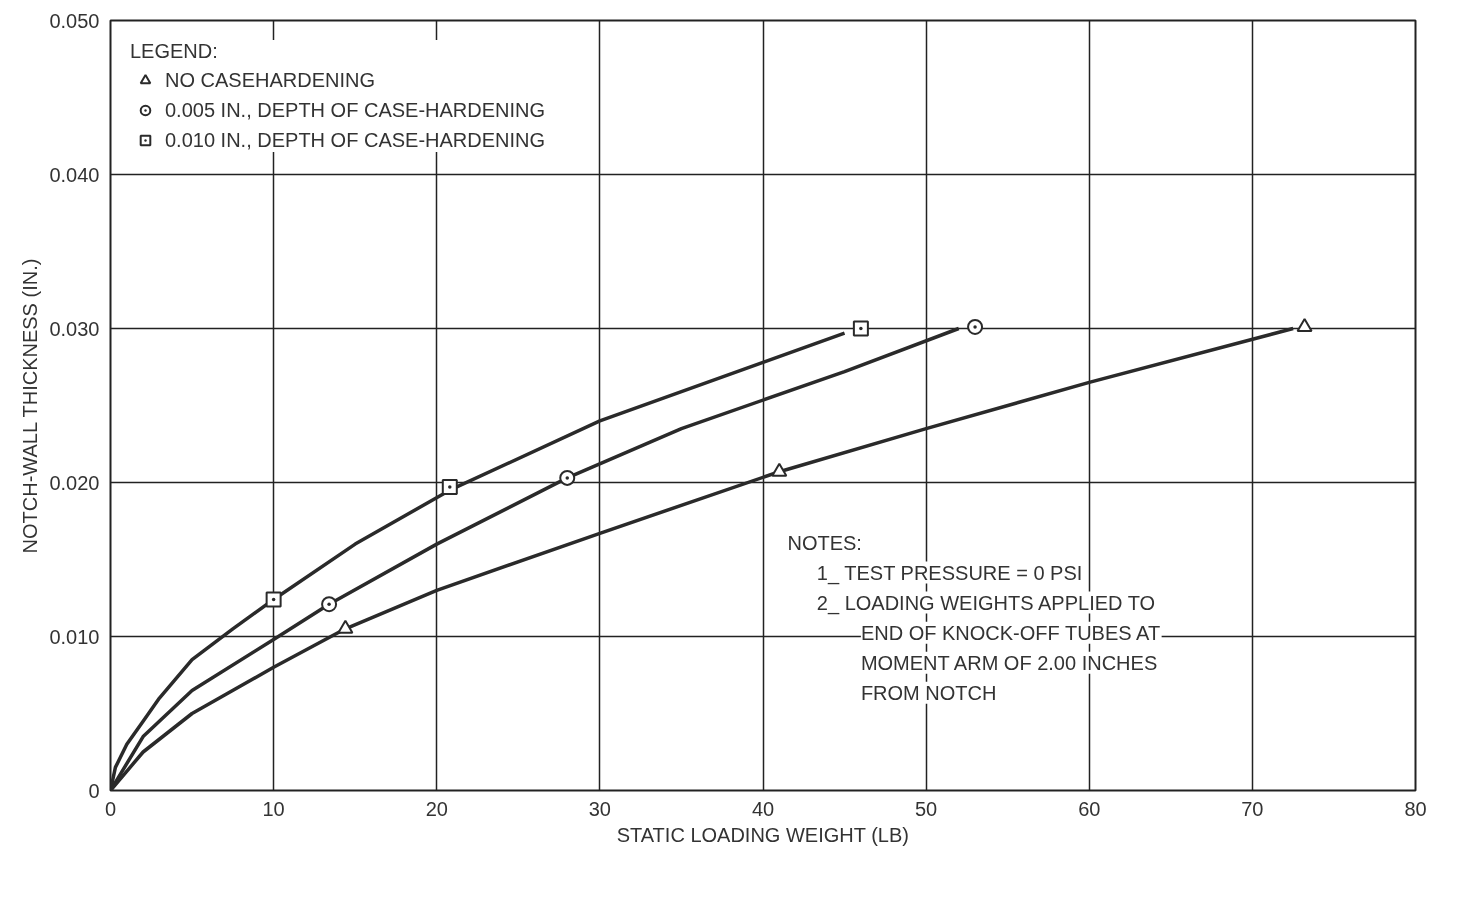  I want to click on y-tick-label: 0.050, so click(74, 20).